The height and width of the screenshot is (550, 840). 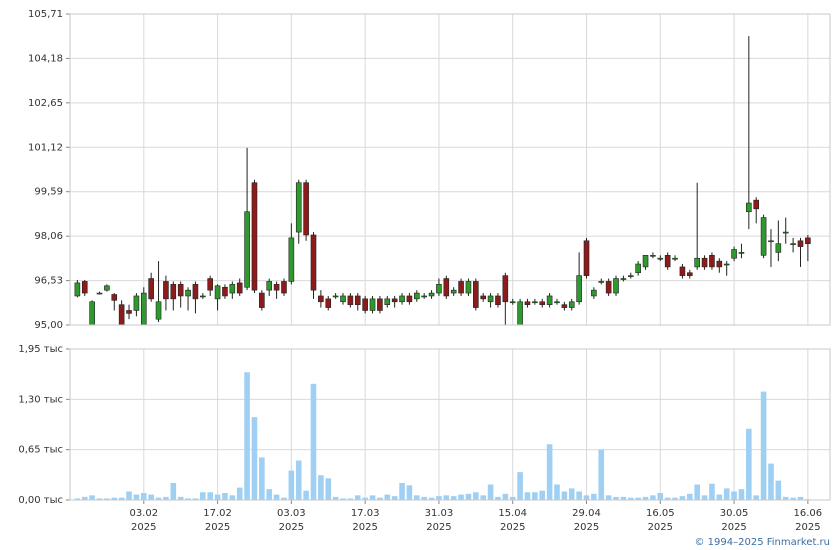 I want to click on y-tick-label: 0,65 тыс, so click(x=40, y=450).